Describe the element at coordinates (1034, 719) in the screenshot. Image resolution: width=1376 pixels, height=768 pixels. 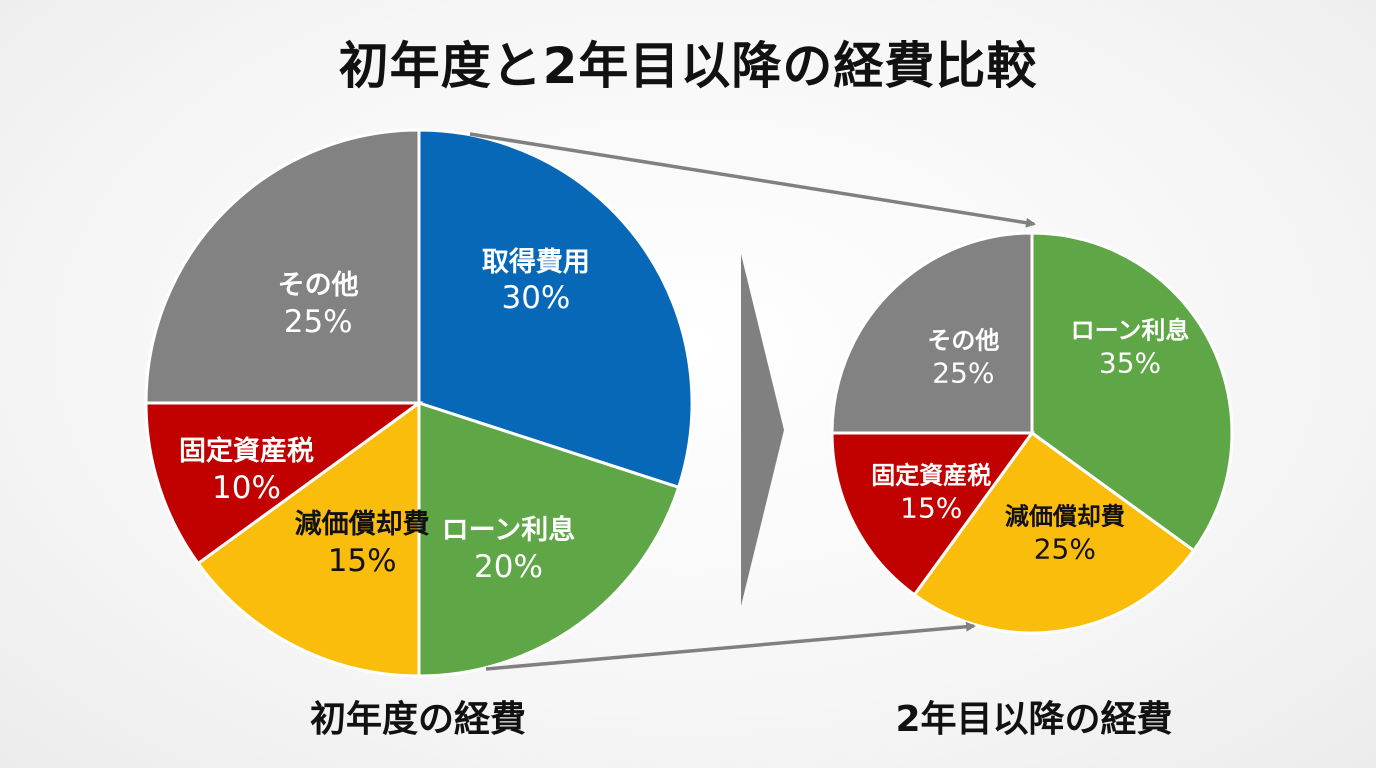
I see `right-pie-caption: 2年目以降の経費` at that location.